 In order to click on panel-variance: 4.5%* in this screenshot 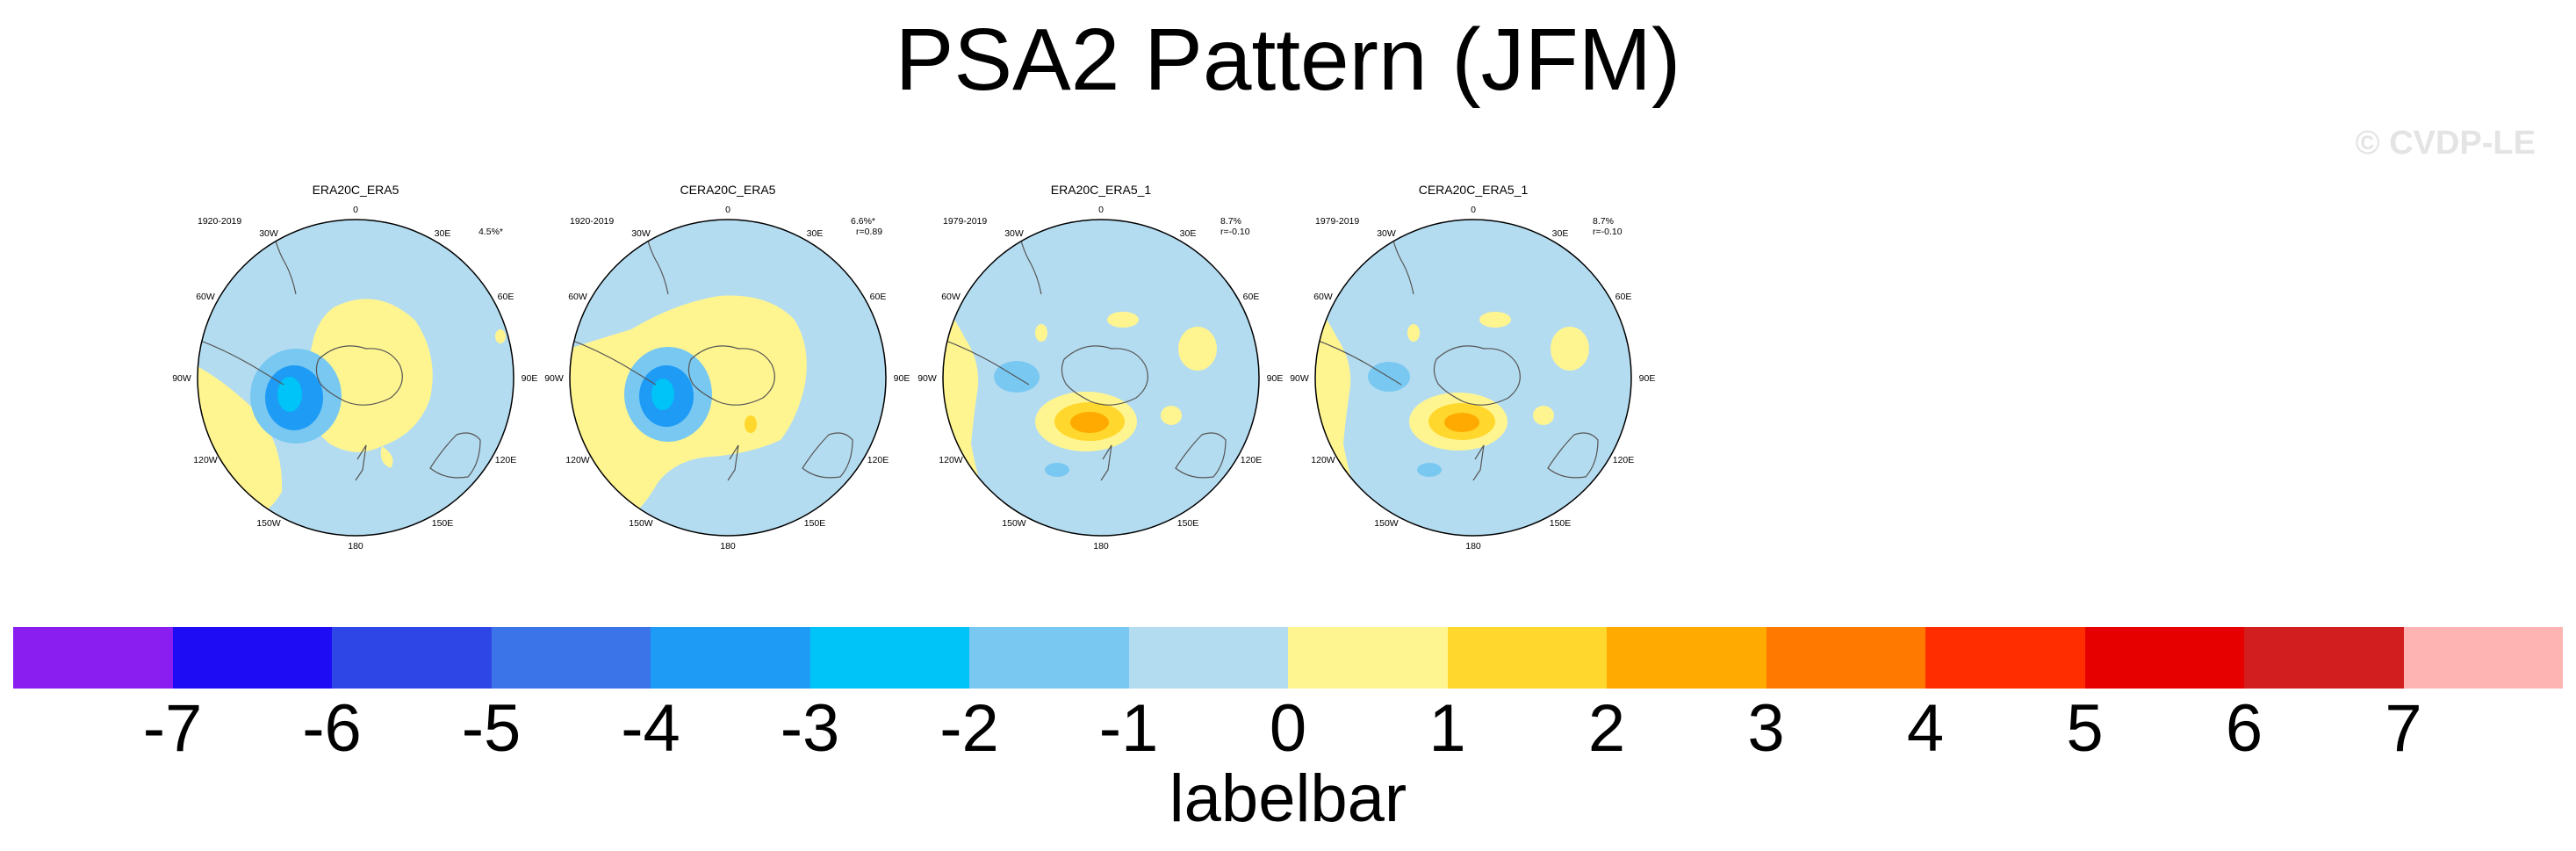, I will do `click(491, 232)`.